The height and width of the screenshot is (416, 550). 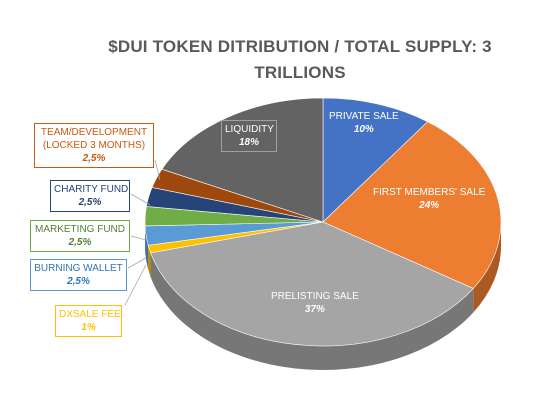 I want to click on label-prelisting-sale-name: PRELISTING SALE, so click(x=315, y=296).